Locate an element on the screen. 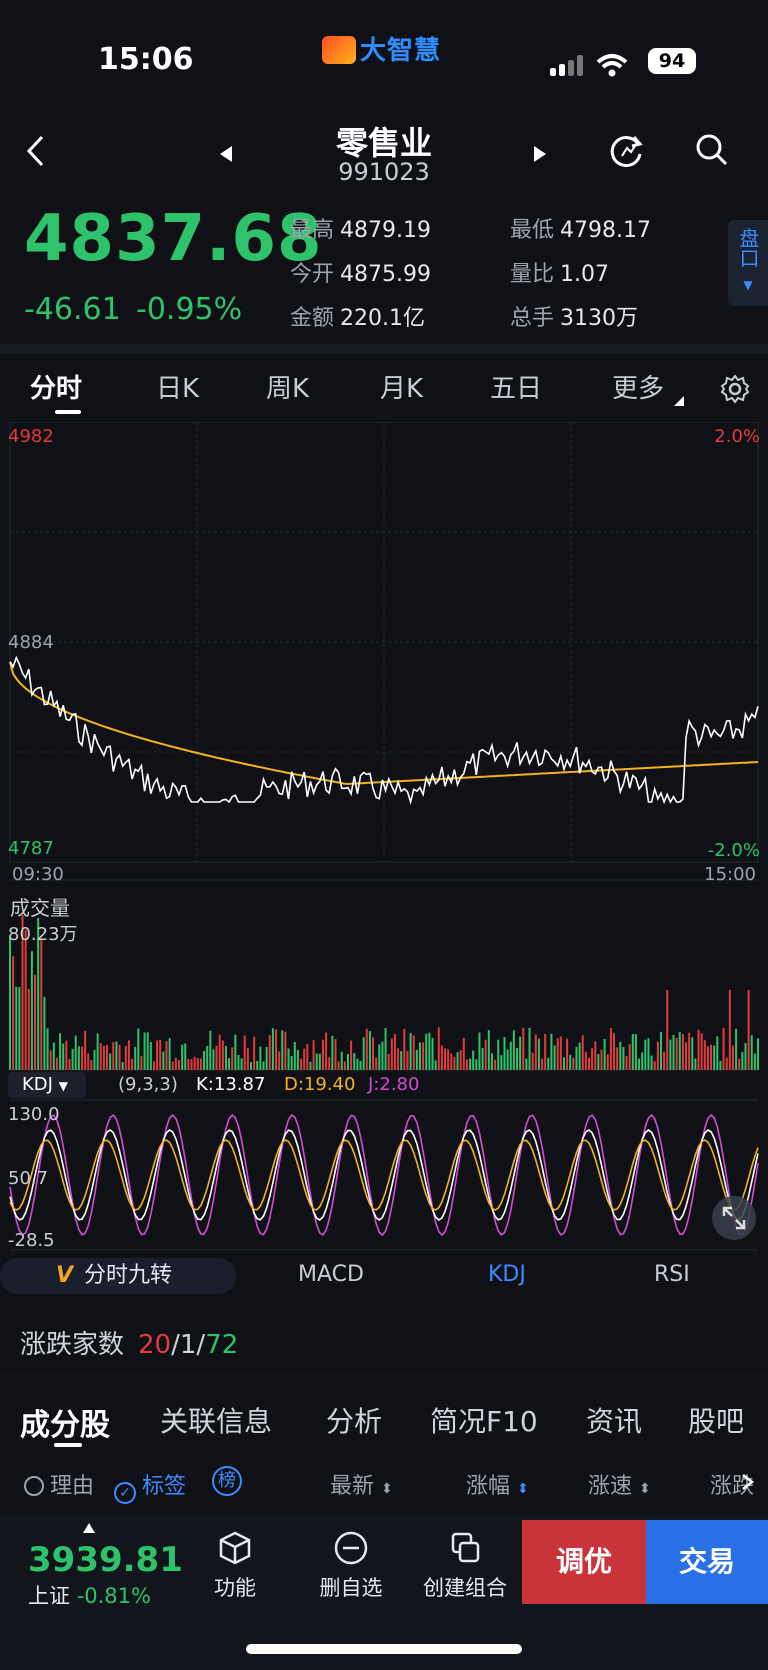 The width and height of the screenshot is (768, 1670). home-indicator is located at coordinates (384, 1649).